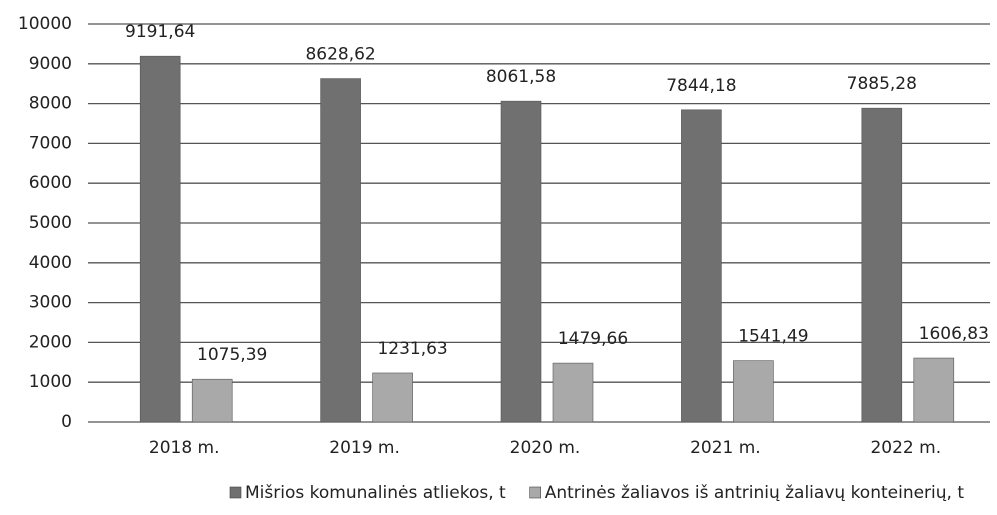 This screenshot has width=997, height=515. What do you see at coordinates (50, 104) in the screenshot?
I see `y-tick-label: 8000` at bounding box center [50, 104].